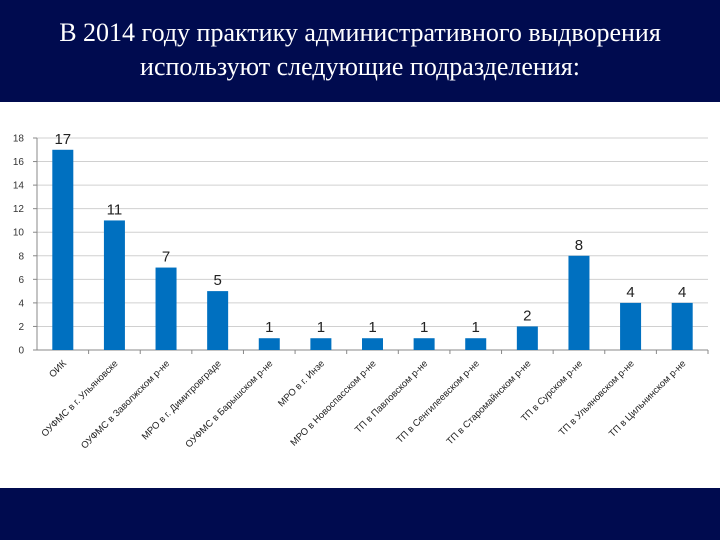 This screenshot has height=540, width=720. Describe the element at coordinates (217, 280) in the screenshot. I see `data-label: 5` at that location.